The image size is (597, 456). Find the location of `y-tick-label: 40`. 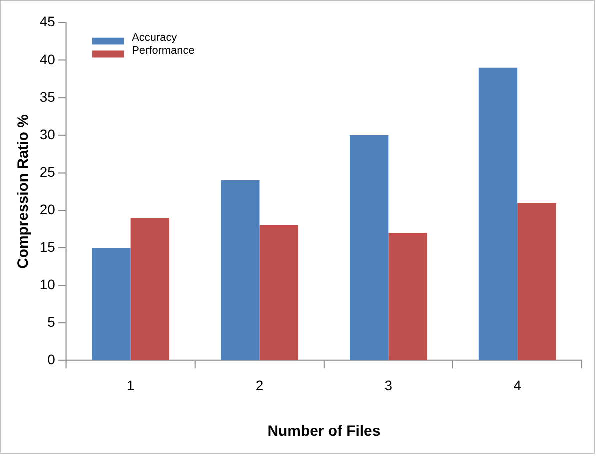

y-tick-label: 40 is located at coordinates (48, 59).